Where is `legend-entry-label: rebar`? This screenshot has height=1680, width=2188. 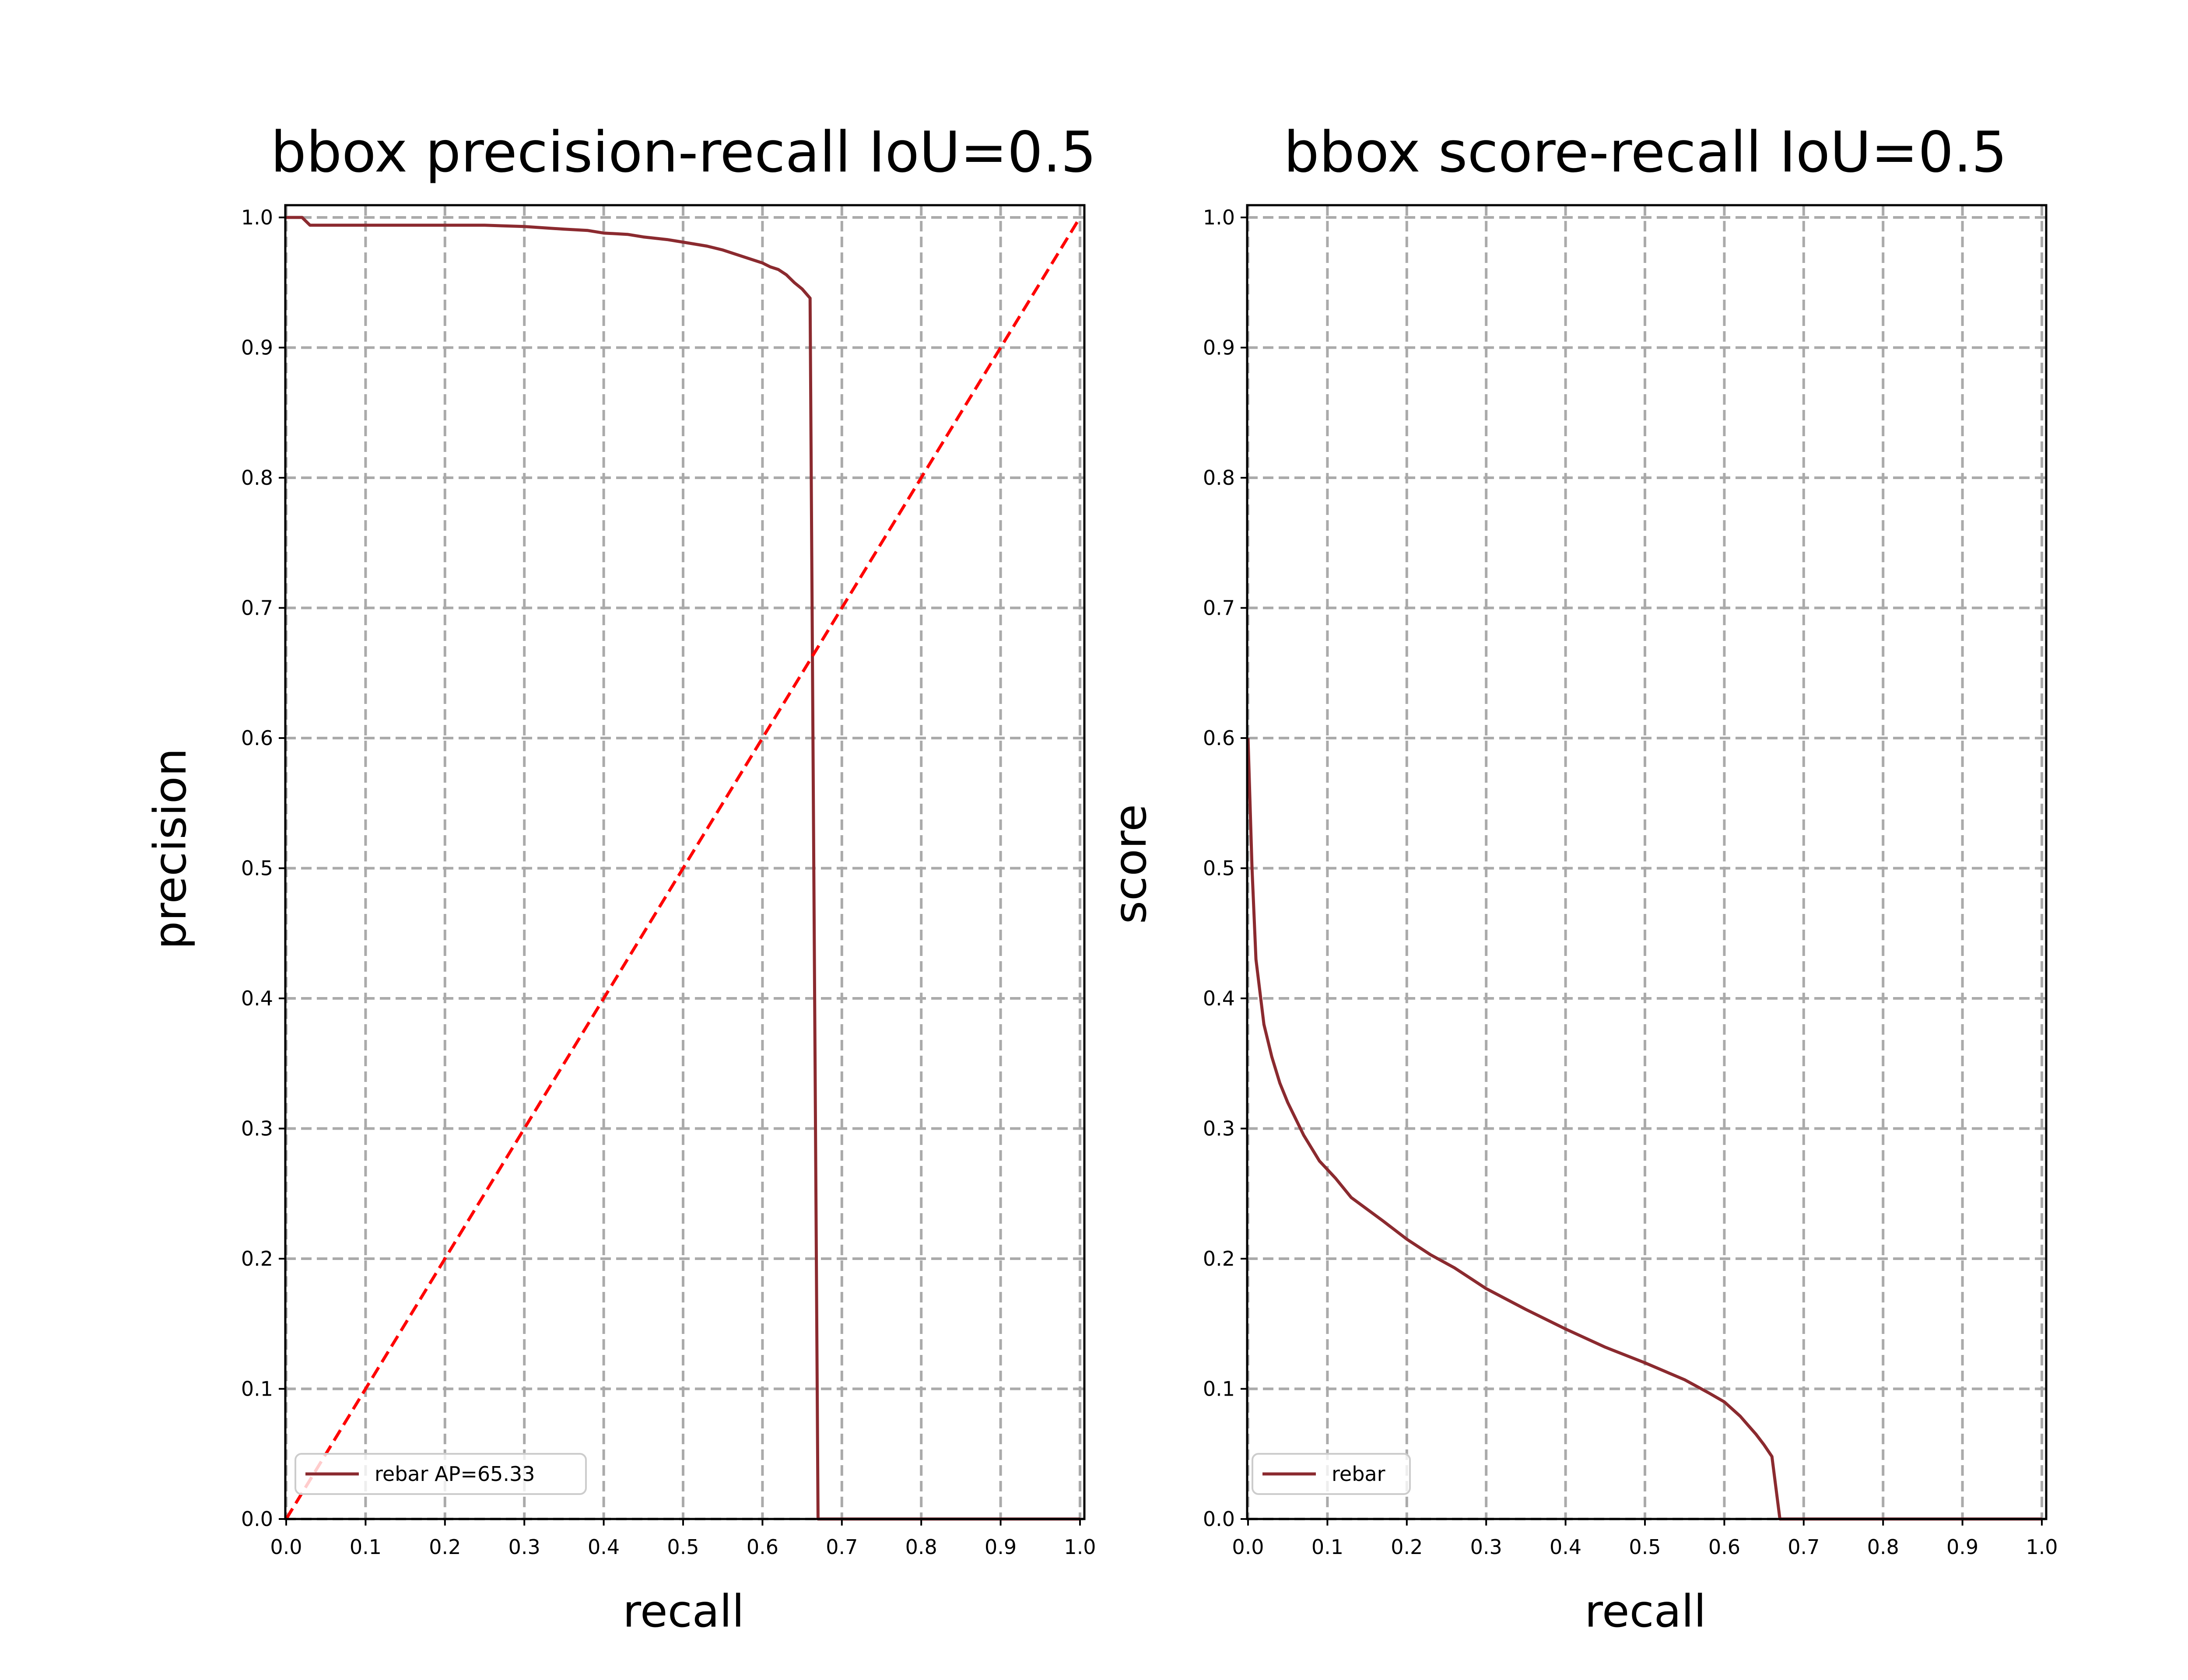 legend-entry-label: rebar is located at coordinates (1358, 1474).